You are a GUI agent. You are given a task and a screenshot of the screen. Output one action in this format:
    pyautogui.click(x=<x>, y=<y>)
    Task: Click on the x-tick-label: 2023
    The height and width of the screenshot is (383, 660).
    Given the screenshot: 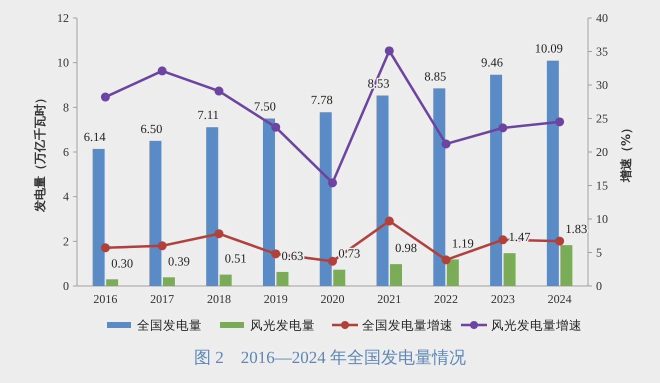 What is the action you would take?
    pyautogui.click(x=502, y=299)
    